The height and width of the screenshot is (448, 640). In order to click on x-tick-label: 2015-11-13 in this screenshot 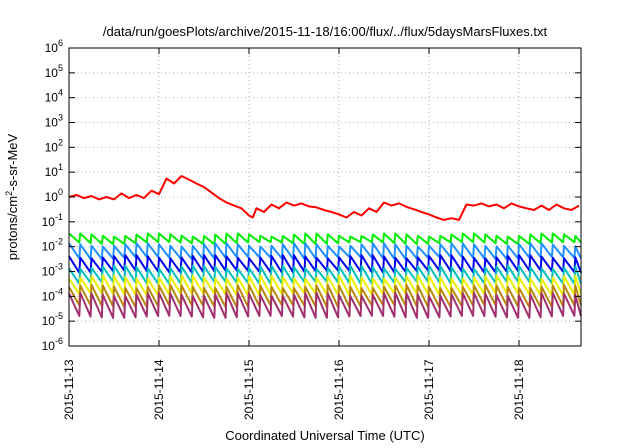, I will do `click(69, 389)`.